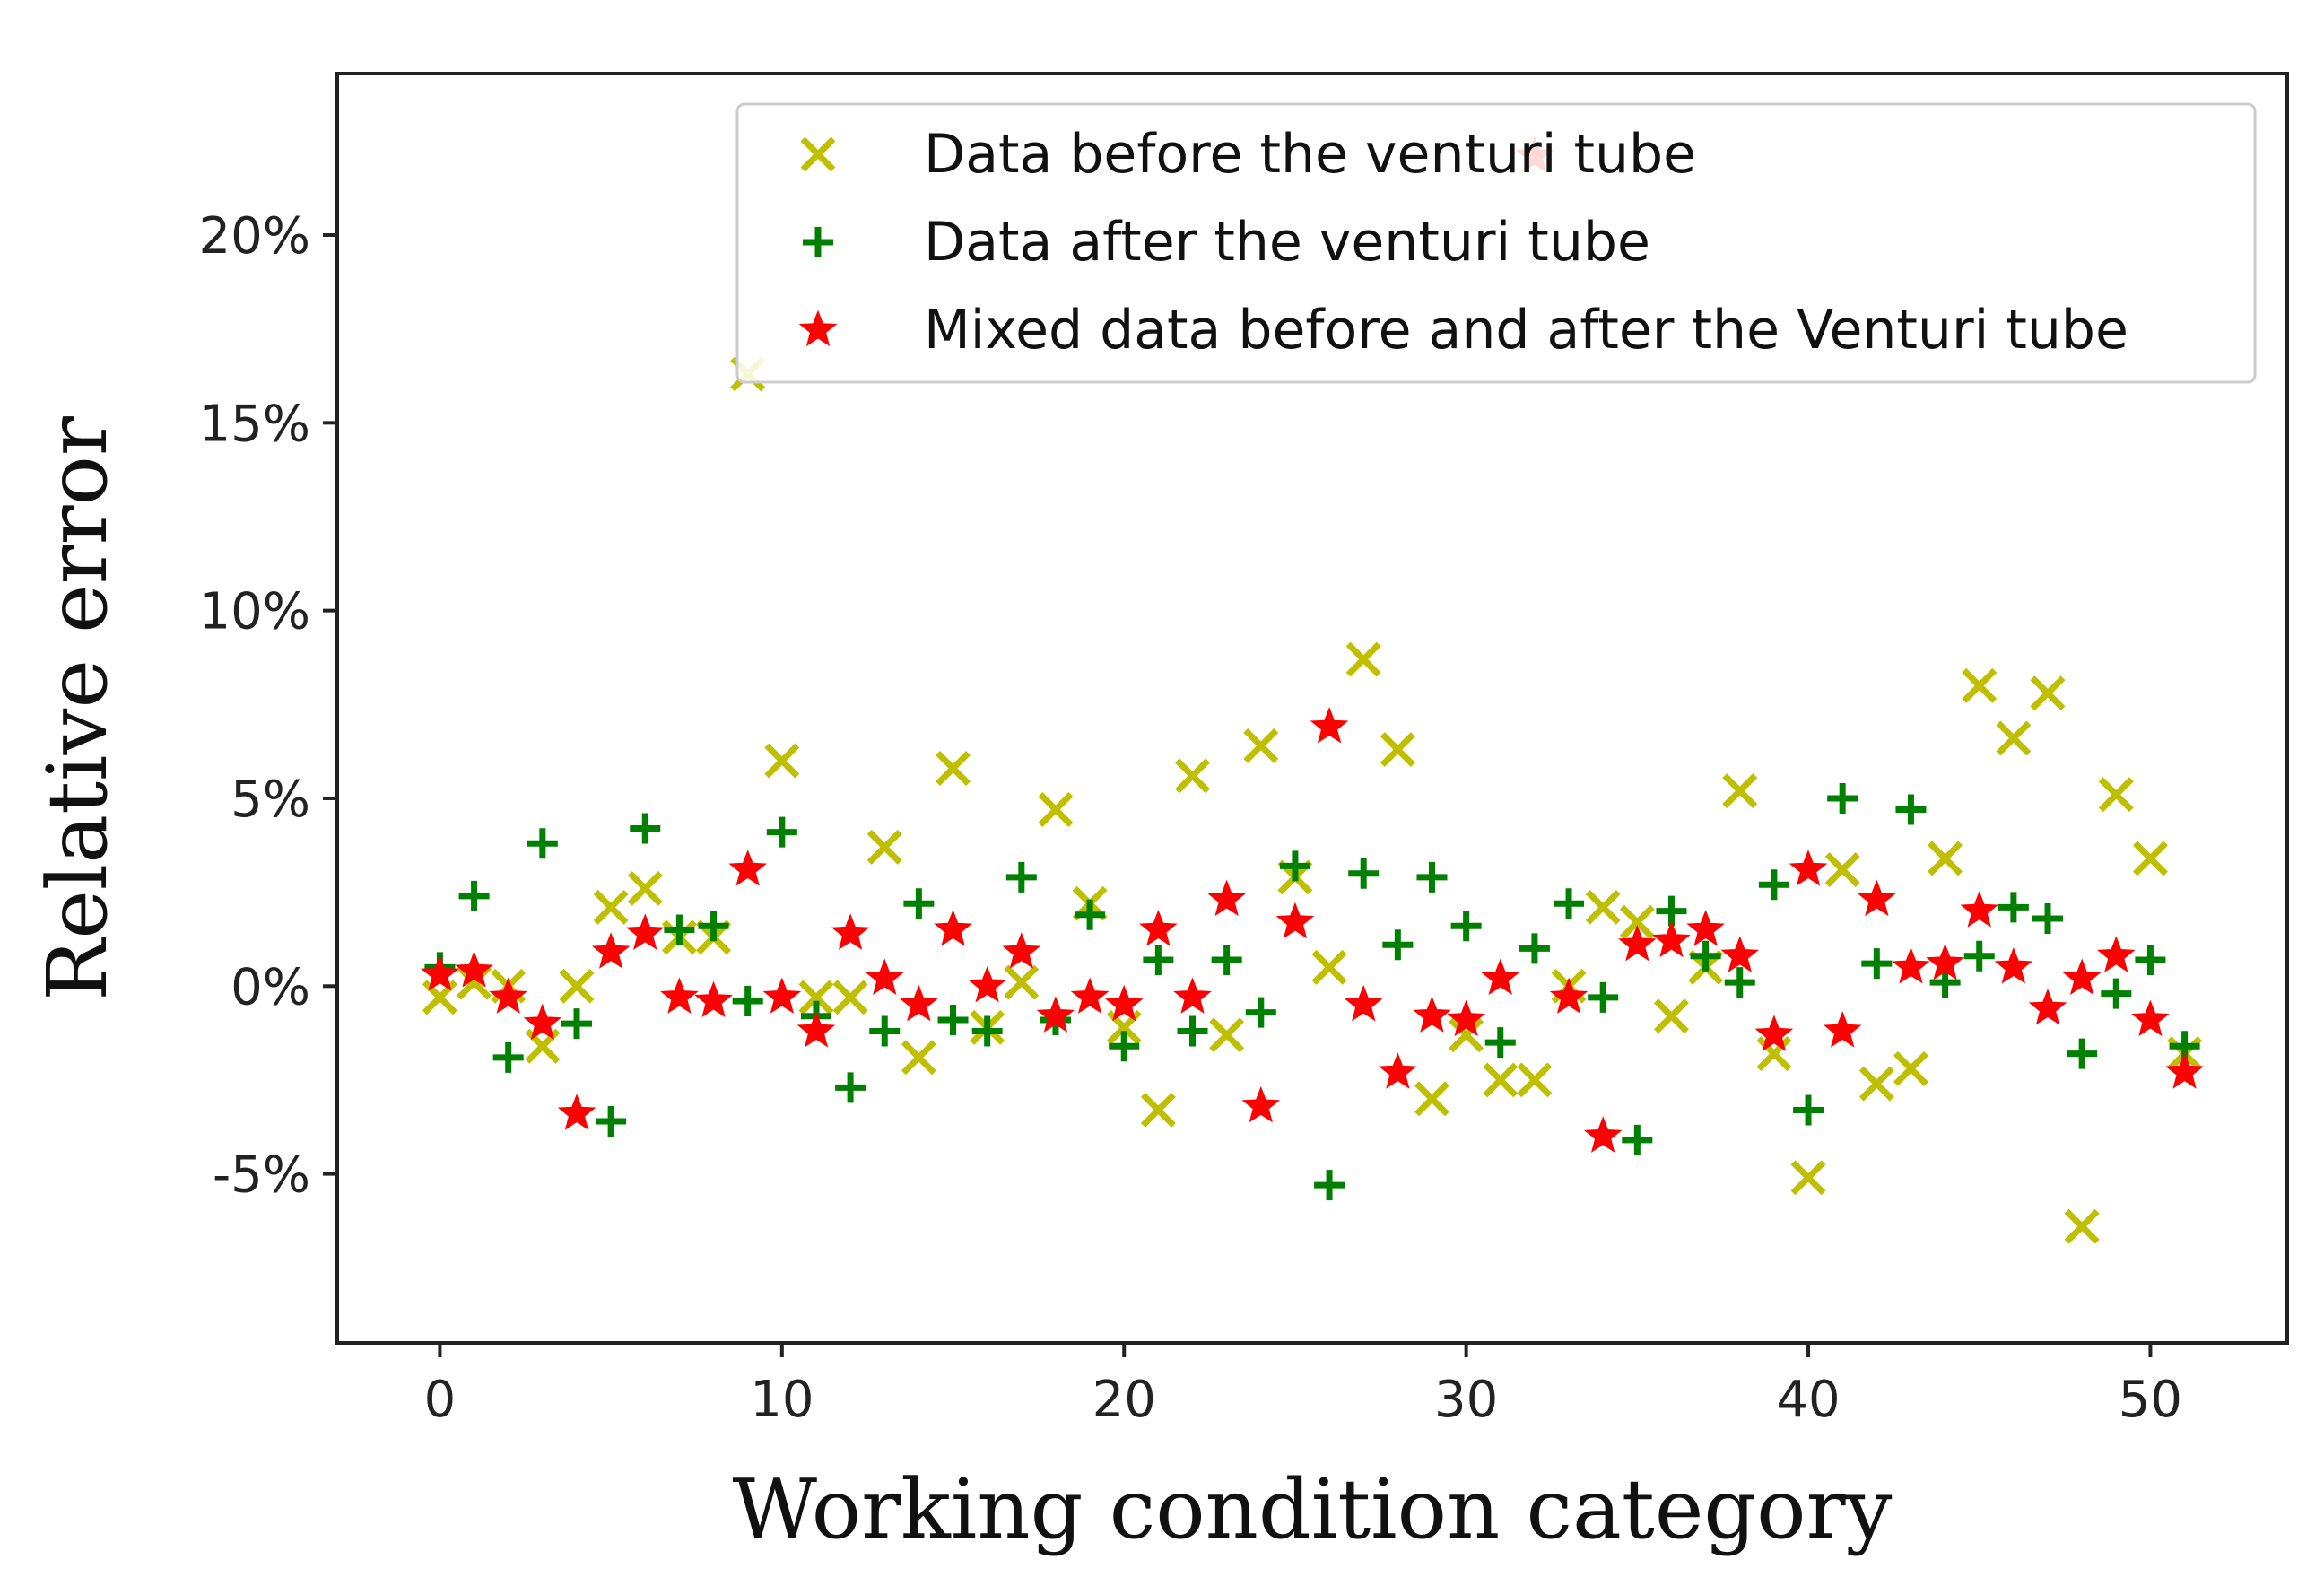  What do you see at coordinates (1466, 1400) in the screenshot?
I see `x-tick-label: 30` at bounding box center [1466, 1400].